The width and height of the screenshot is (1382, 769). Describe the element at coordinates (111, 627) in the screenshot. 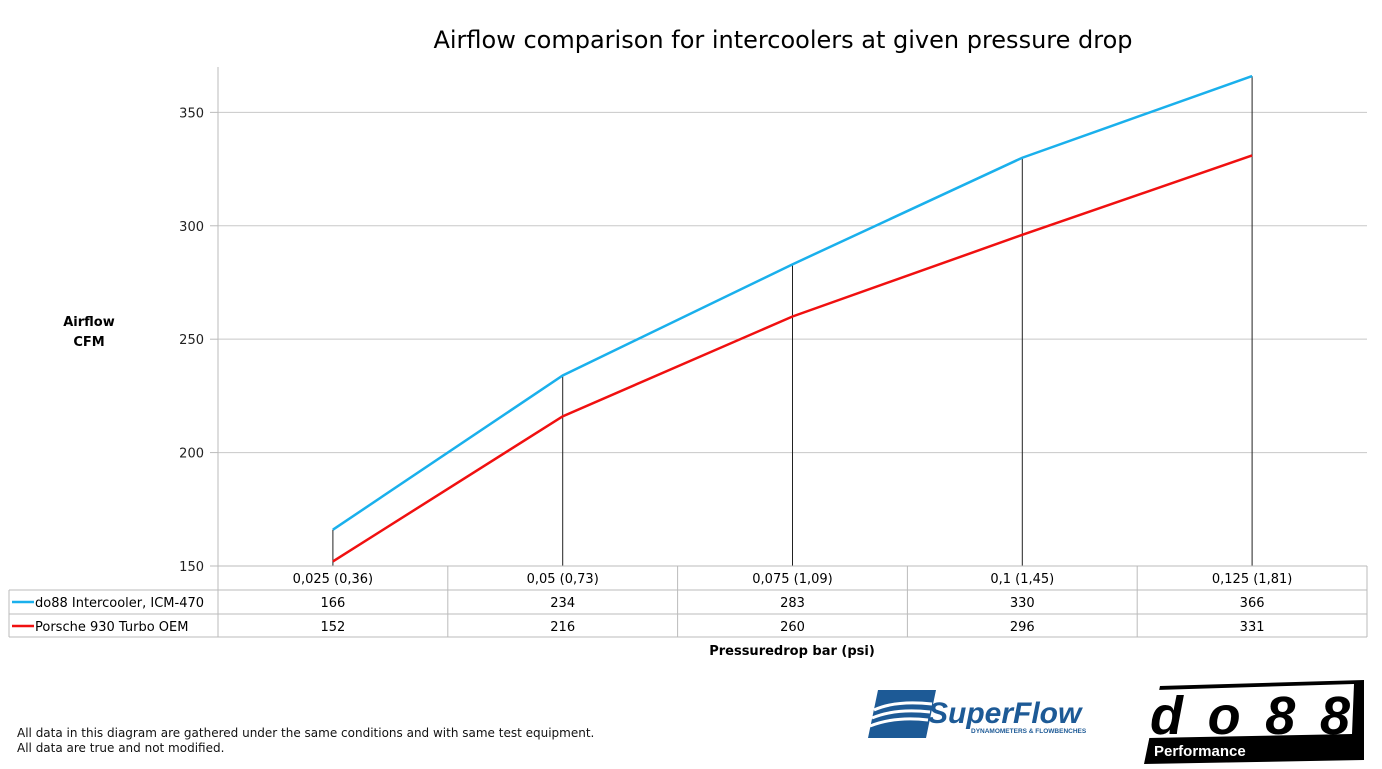

I see `legend-label: Porsche 930 Turbo OEM` at that location.